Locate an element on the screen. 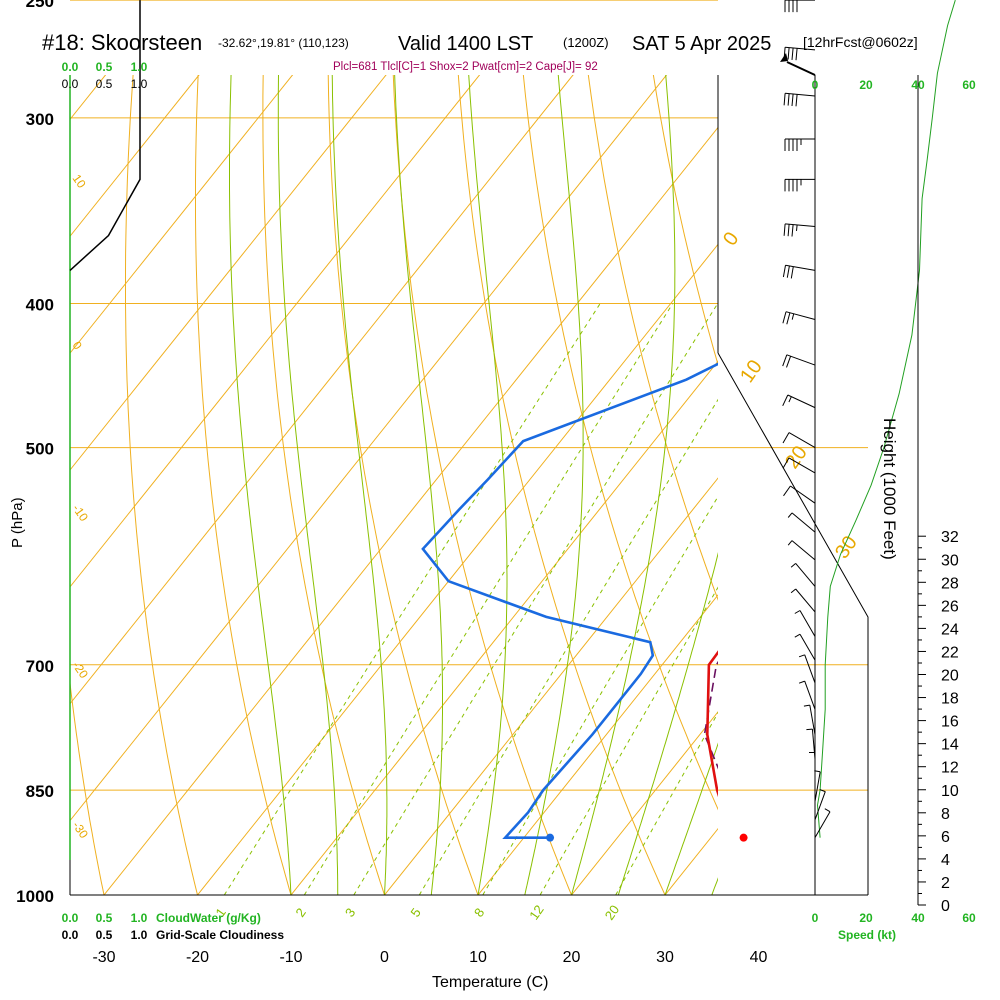 This screenshot has width=1000, height=1000. top-speed-tick: 60 is located at coordinates (969, 85).